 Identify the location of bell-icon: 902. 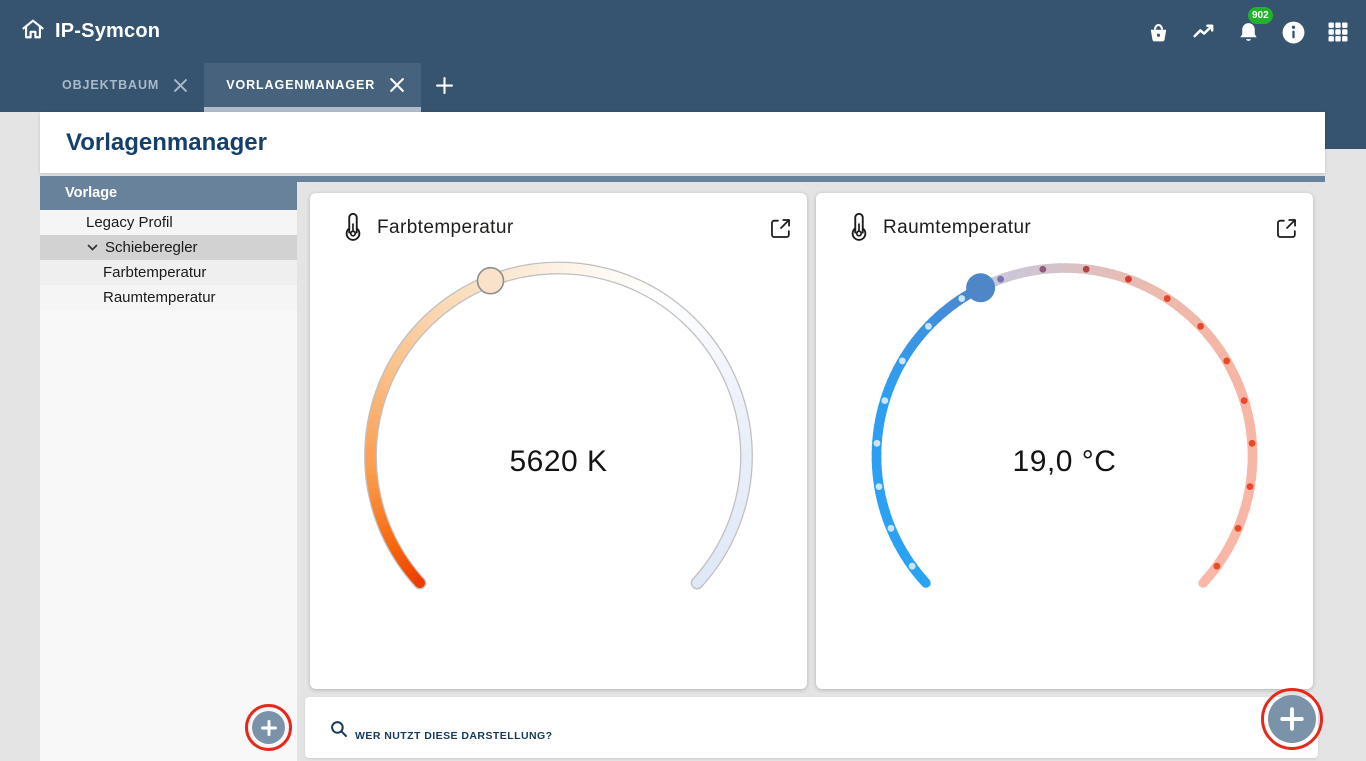
(1253, 26).